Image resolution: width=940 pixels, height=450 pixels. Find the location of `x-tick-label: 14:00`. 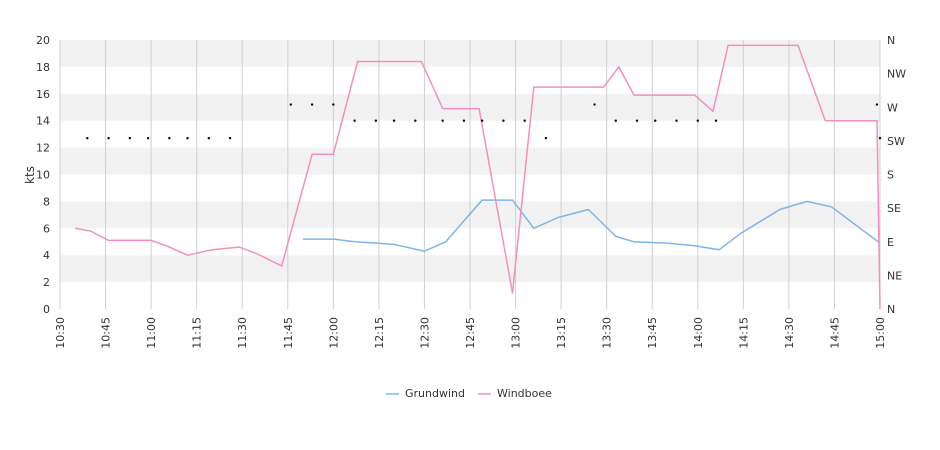

x-tick-label: 14:00 is located at coordinates (698, 333).